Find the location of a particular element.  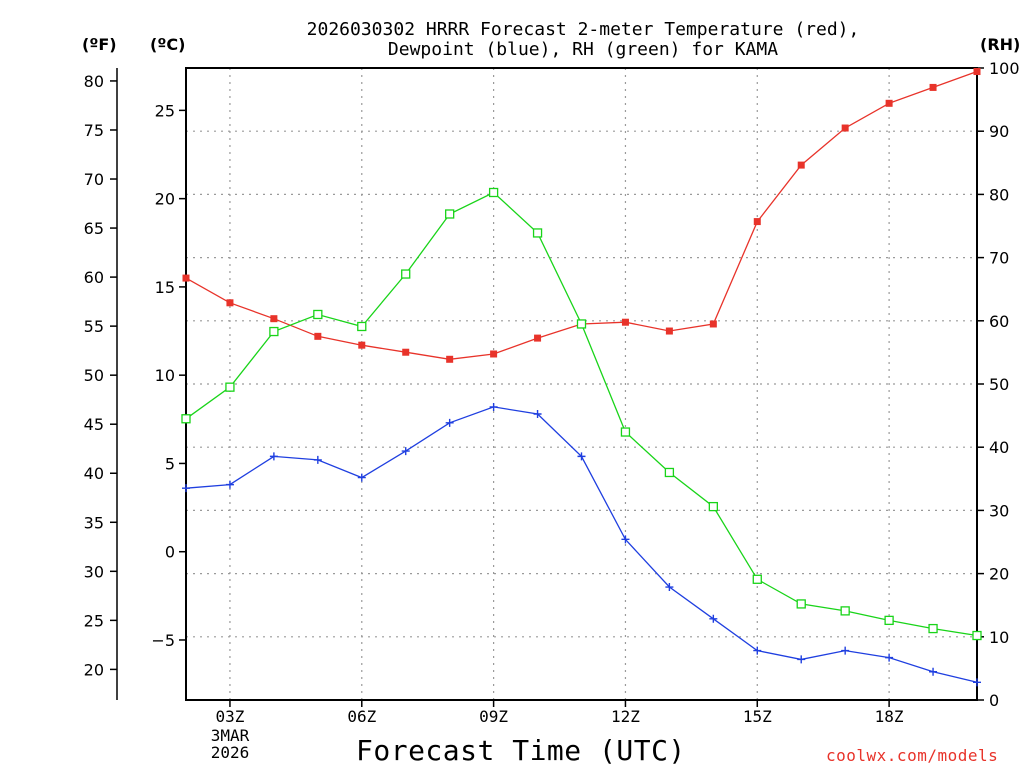

fahrenheit-unit-label: (ºF) is located at coordinates (99, 44).